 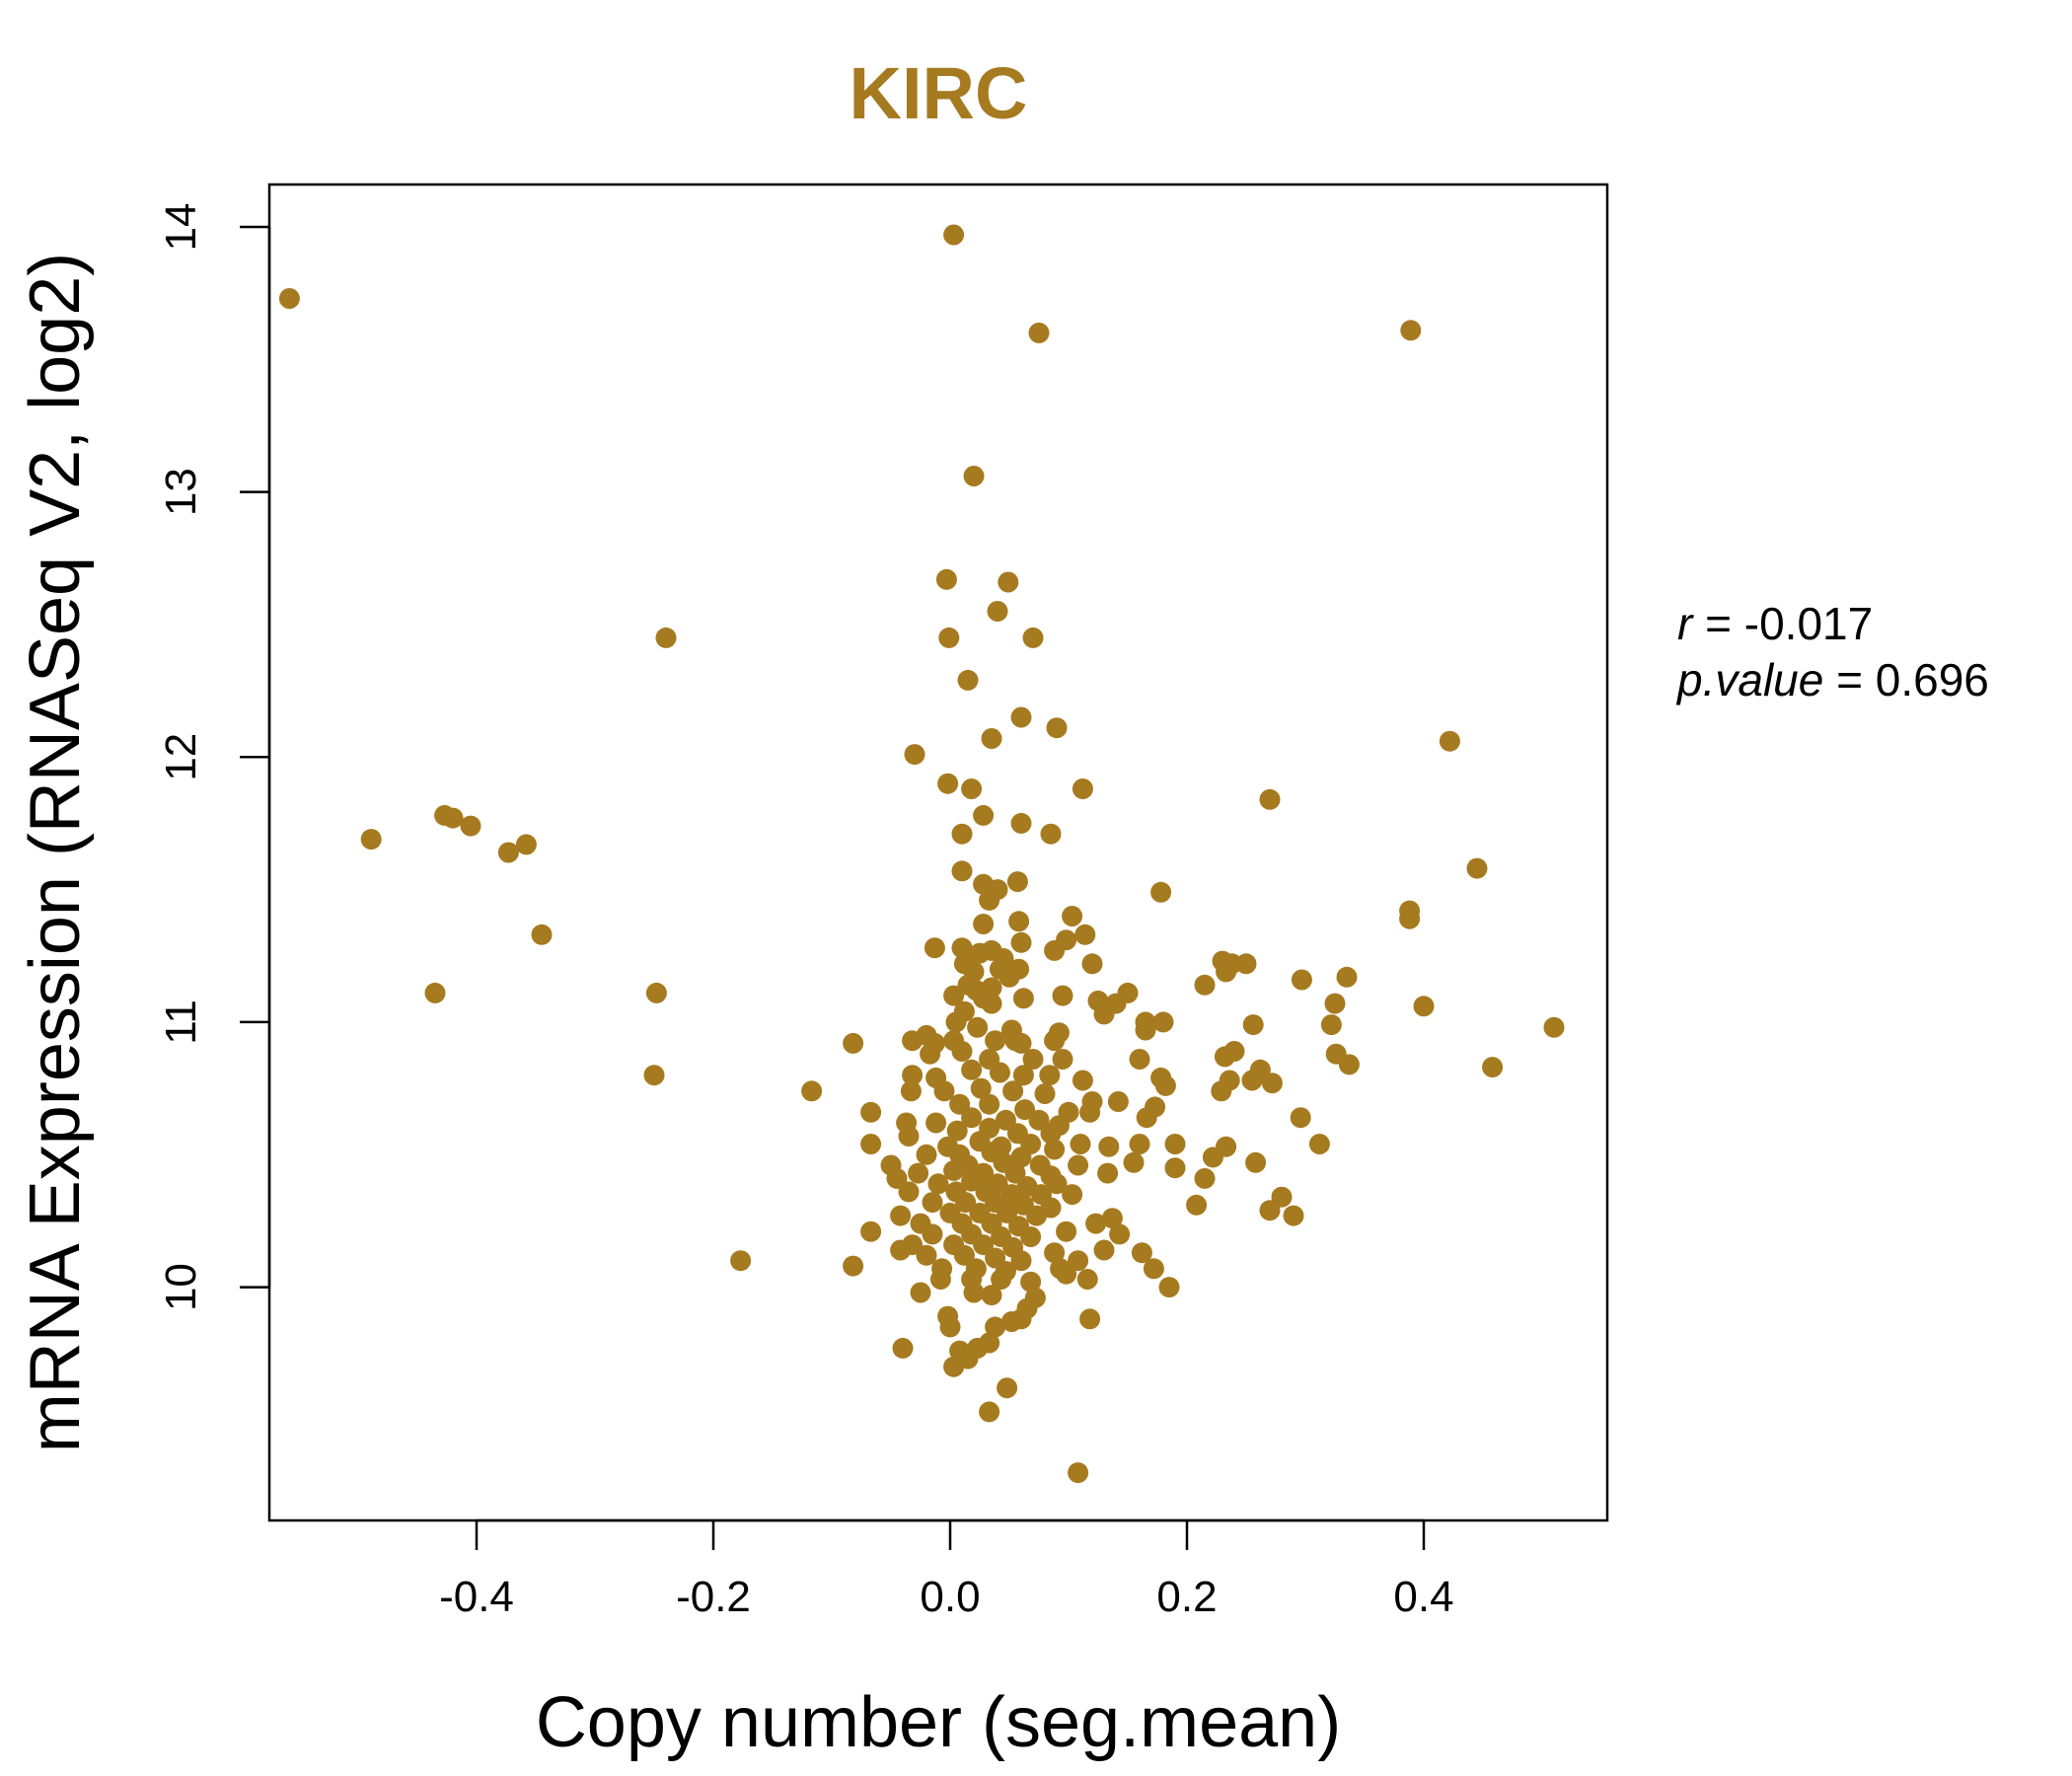 I want to click on p-value: 0.696, so click(x=1933, y=680).